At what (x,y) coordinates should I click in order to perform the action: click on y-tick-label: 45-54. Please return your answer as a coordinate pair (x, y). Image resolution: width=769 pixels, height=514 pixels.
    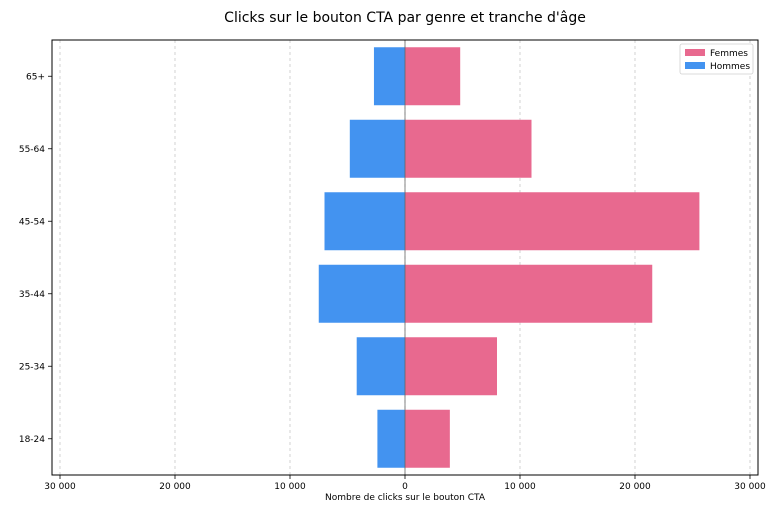
    Looking at the image, I should click on (32, 222).